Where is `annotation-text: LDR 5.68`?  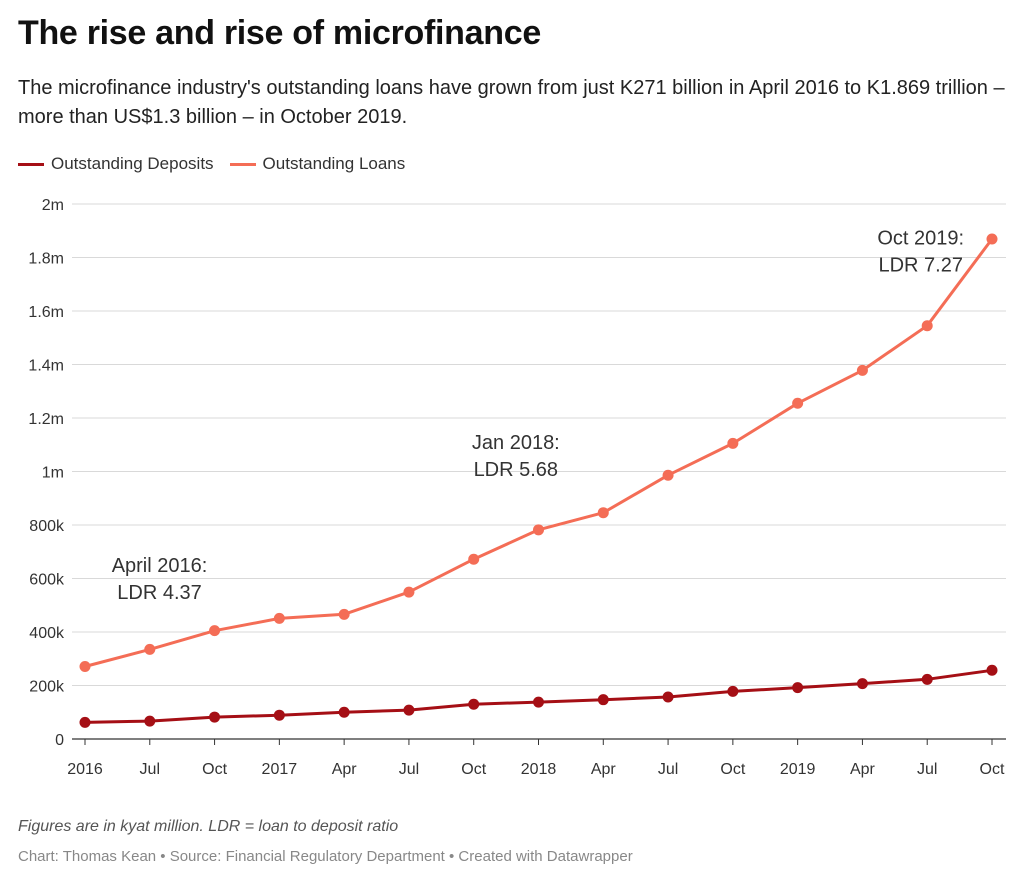
annotation-text: LDR 5.68 is located at coordinates (516, 470).